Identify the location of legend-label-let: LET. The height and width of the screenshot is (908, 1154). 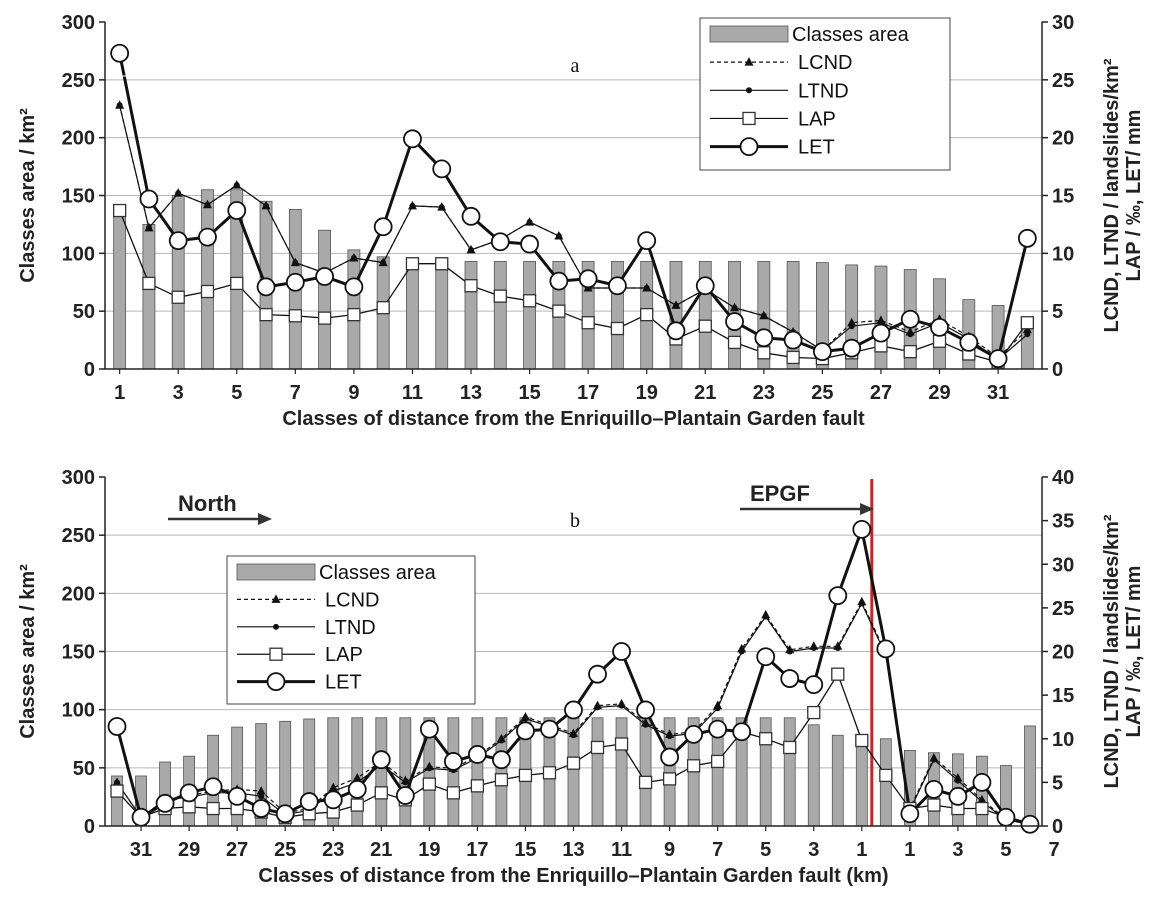
(343, 683).